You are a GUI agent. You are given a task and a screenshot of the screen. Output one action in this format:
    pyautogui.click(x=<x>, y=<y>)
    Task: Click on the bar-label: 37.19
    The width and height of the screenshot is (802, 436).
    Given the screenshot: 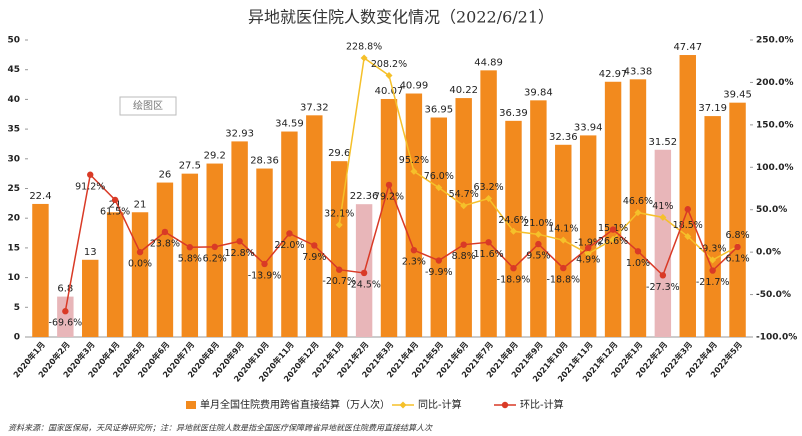 What is the action you would take?
    pyautogui.click(x=712, y=108)
    